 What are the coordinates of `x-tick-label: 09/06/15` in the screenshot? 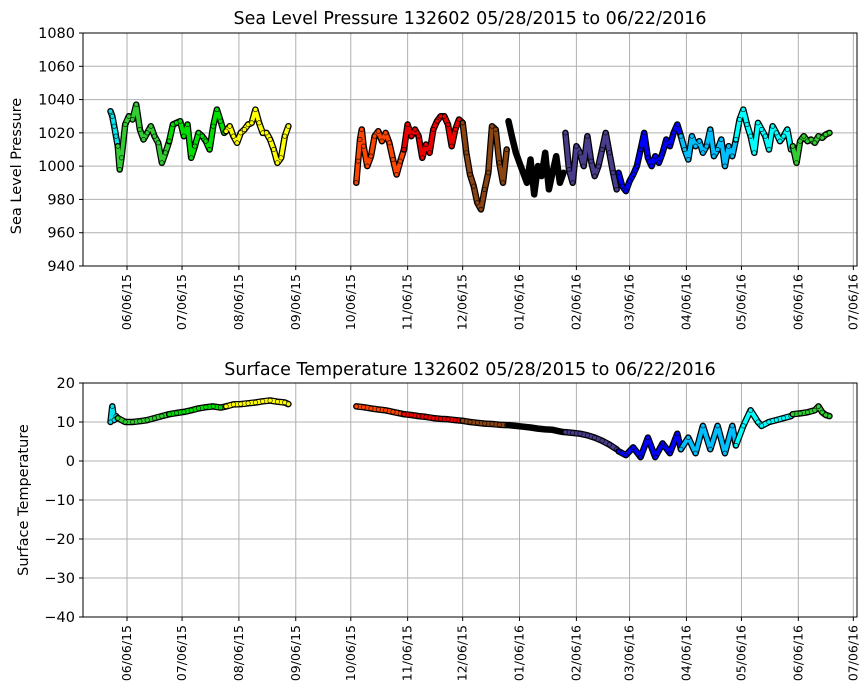 It's located at (295, 653).